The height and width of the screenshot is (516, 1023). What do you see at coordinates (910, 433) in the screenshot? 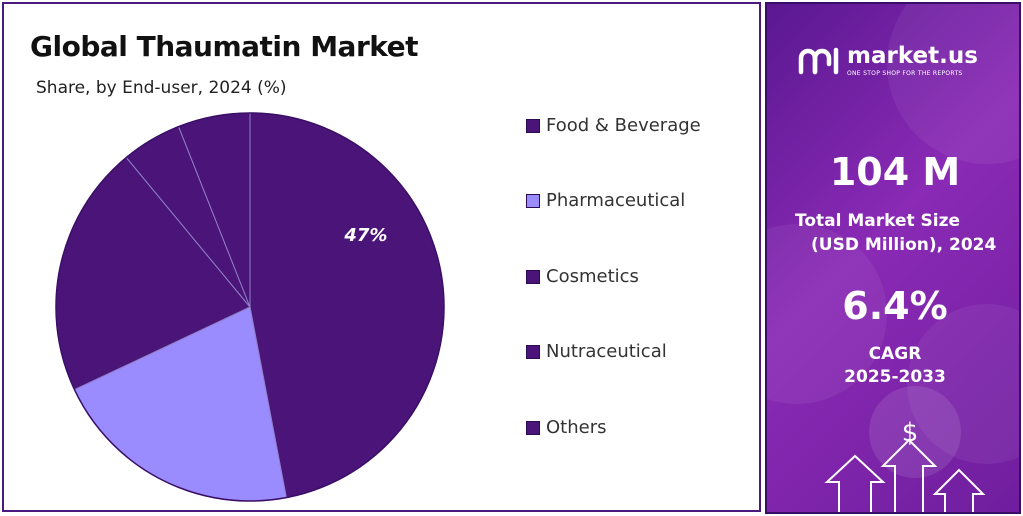
I see `dollar-icon: $` at bounding box center [910, 433].